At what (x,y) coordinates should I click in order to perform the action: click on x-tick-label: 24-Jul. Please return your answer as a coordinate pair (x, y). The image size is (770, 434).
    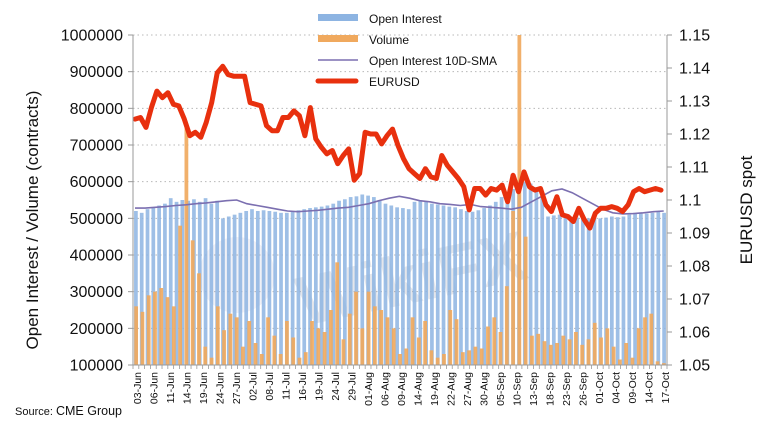
    Looking at the image, I should click on (336, 386).